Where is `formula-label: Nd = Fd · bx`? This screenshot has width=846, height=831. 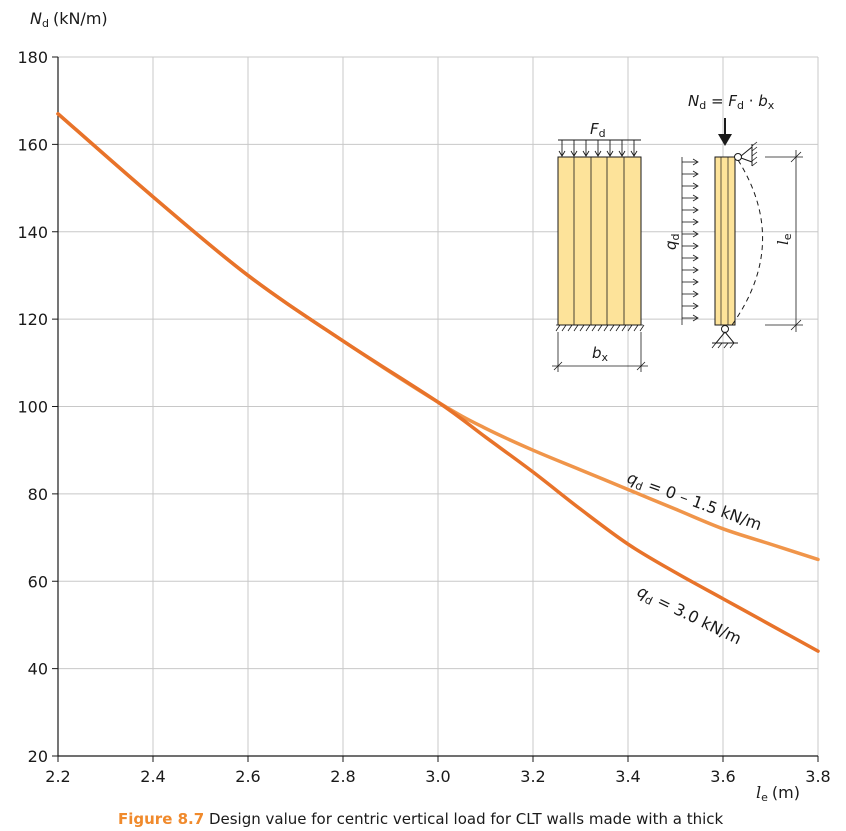
formula-label: Nd = Fd · bx is located at coordinates (731, 102).